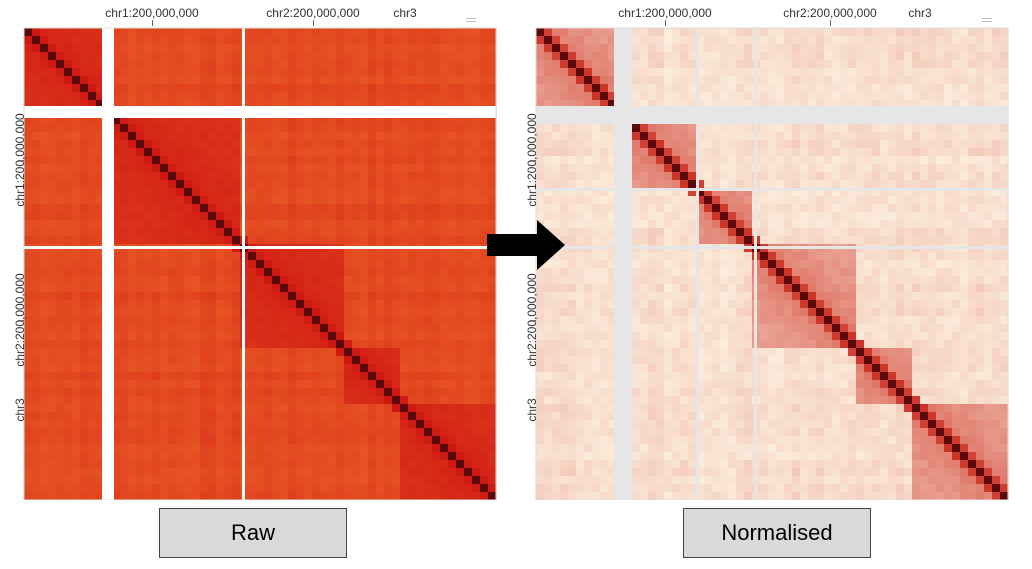 The width and height of the screenshot is (1032, 569). Describe the element at coordinates (526, 245) in the screenshot. I see `right-arrow-icon` at that location.